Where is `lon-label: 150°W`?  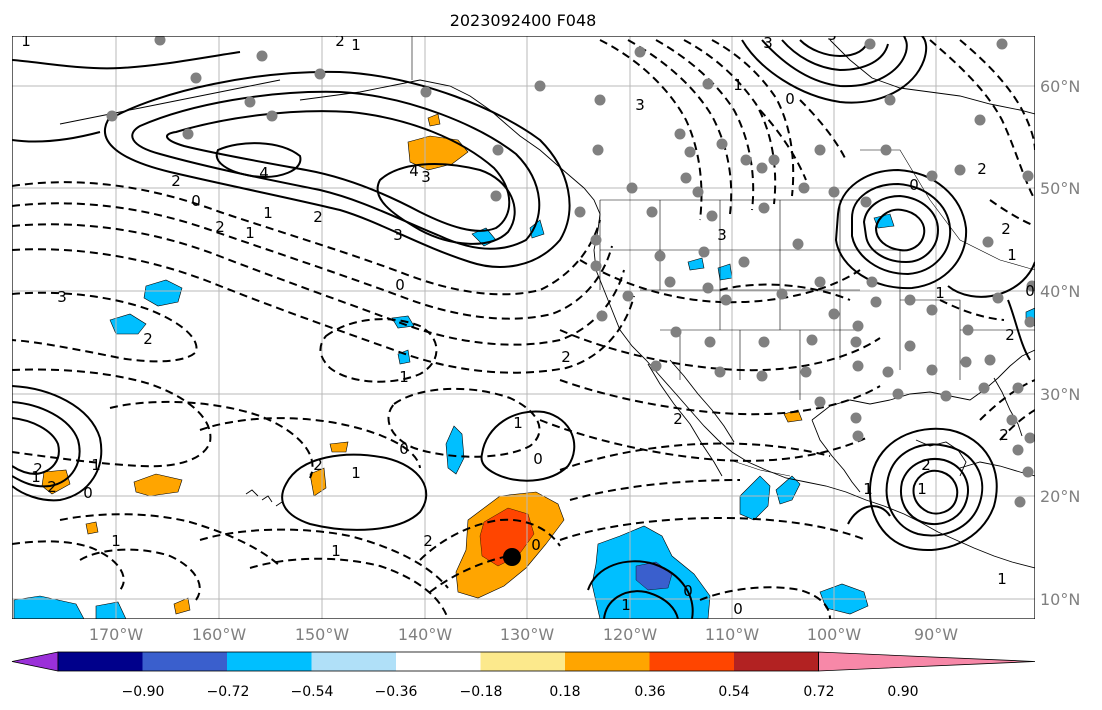
lon-label: 150°W is located at coordinates (322, 634).